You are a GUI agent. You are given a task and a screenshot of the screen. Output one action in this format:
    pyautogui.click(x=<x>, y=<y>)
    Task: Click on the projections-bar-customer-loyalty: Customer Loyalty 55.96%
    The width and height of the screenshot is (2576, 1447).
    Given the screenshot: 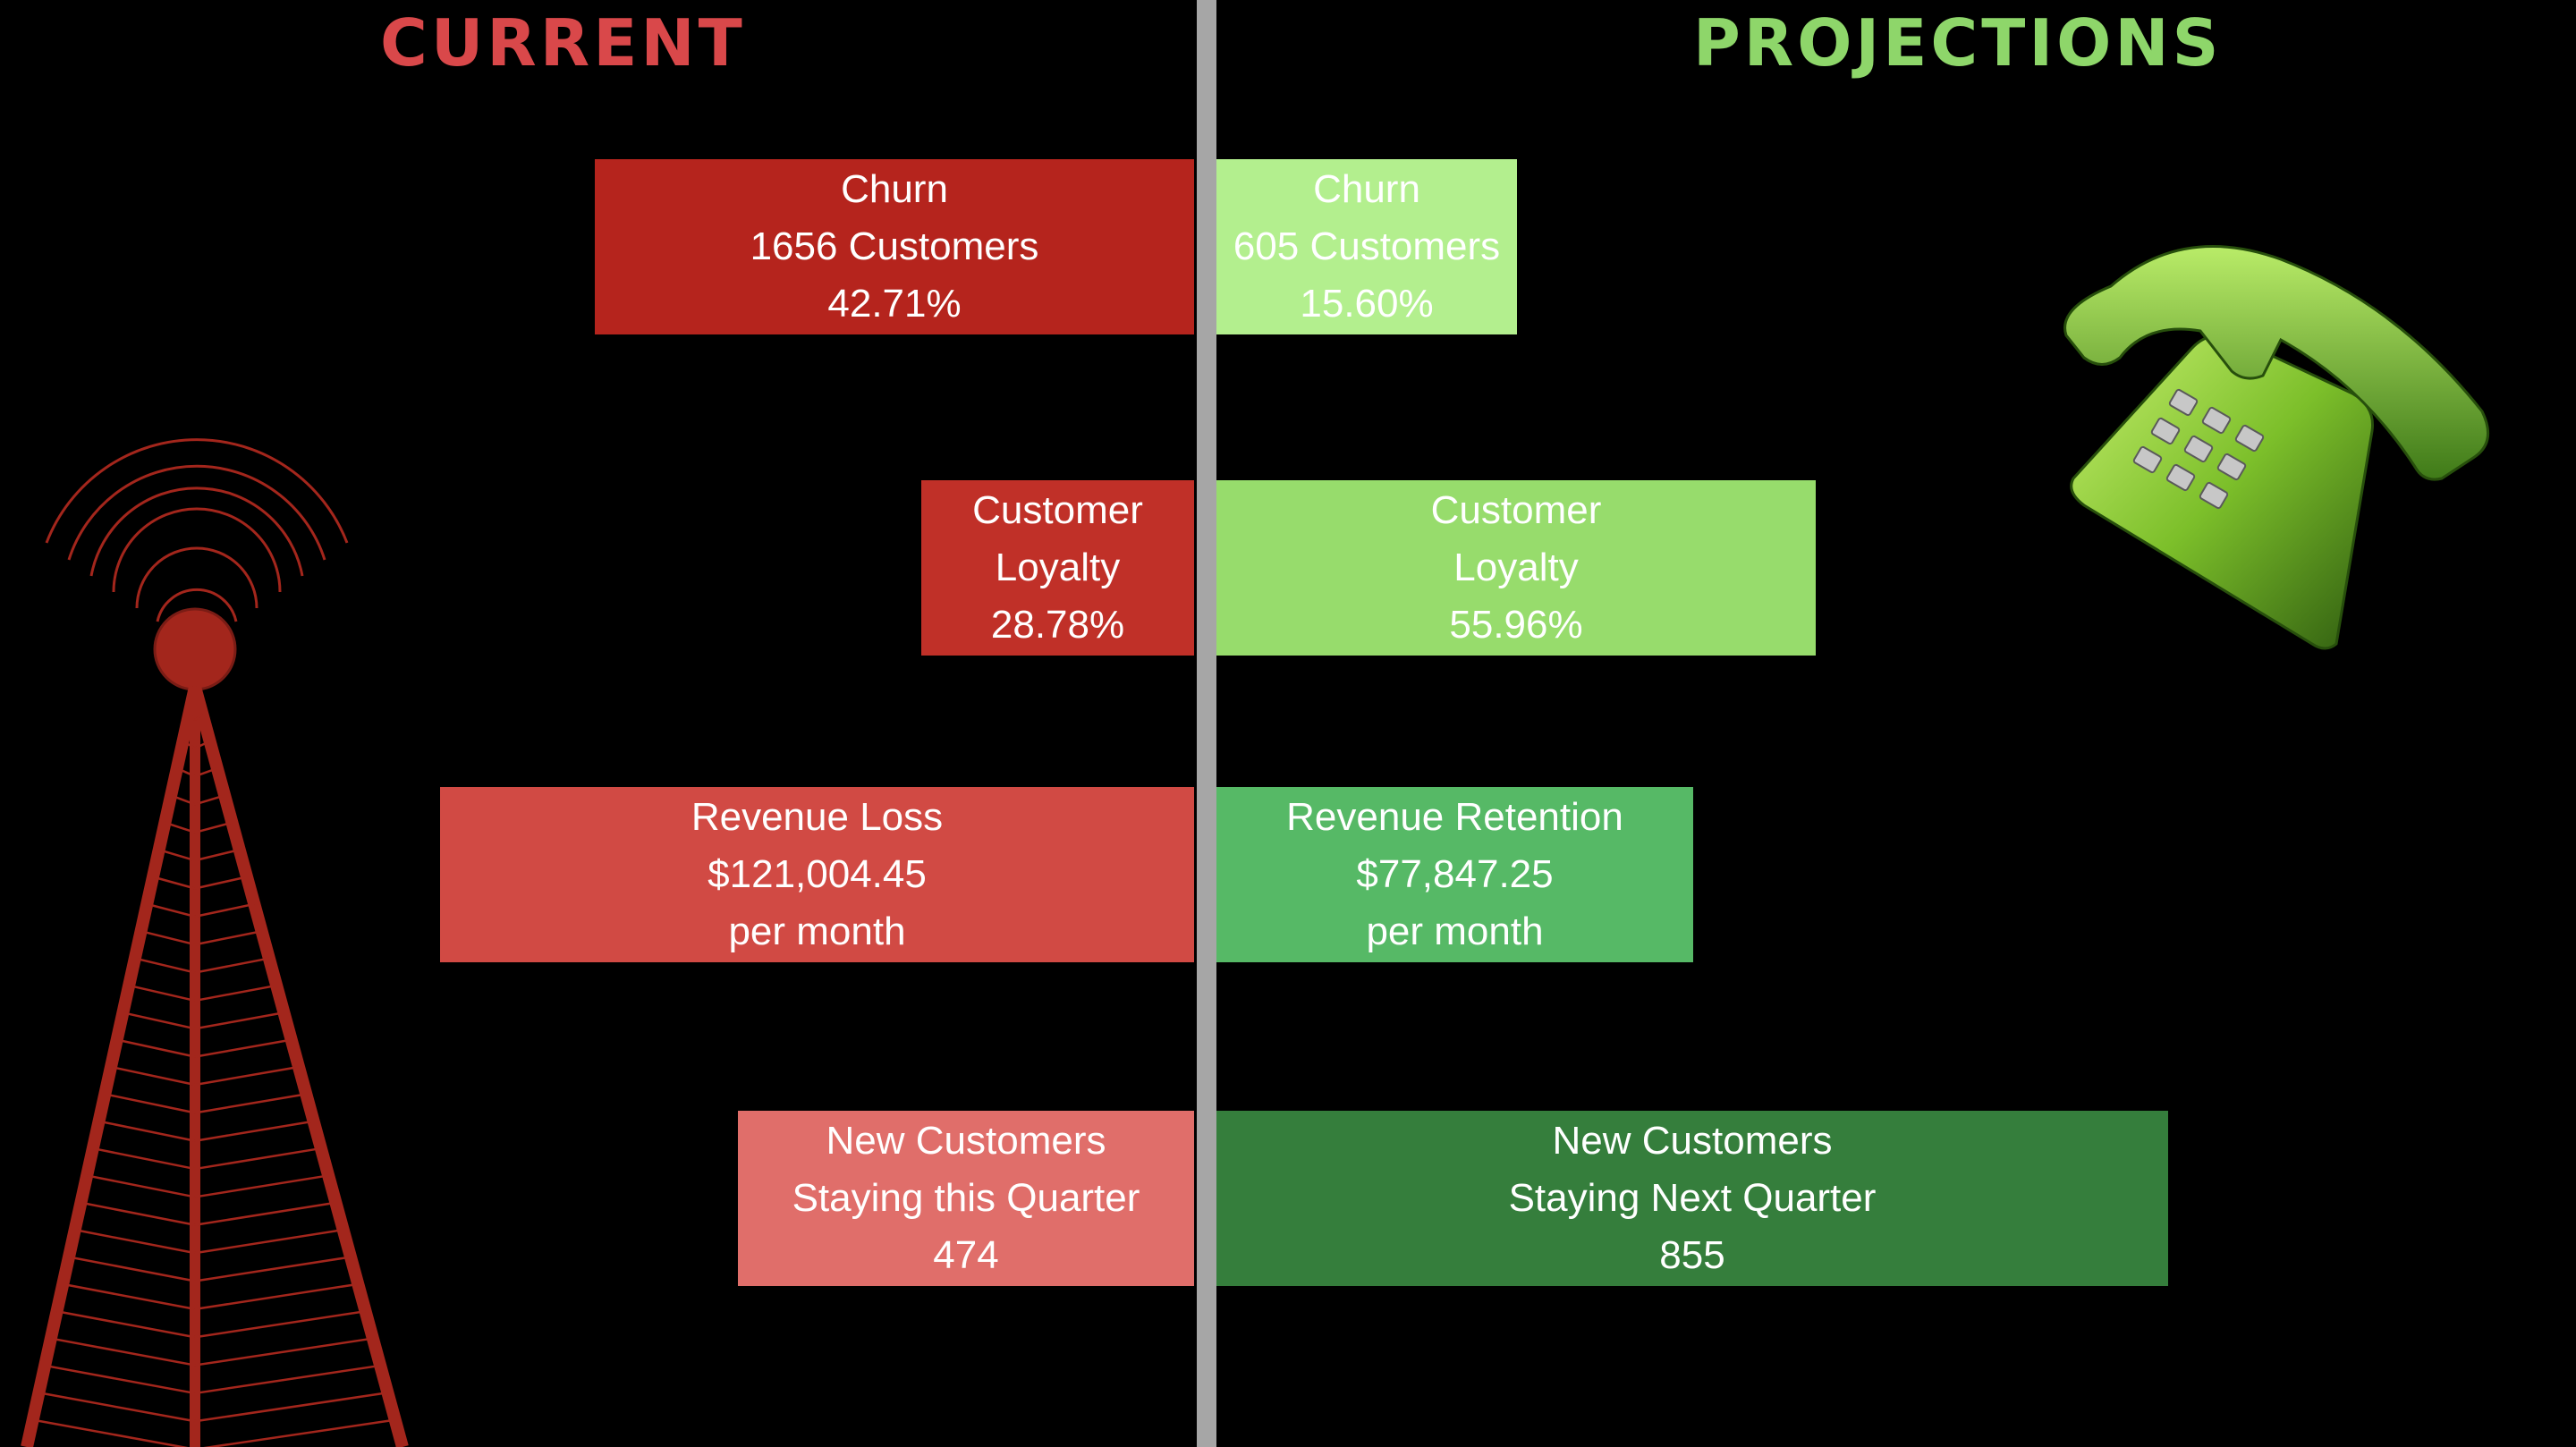 What is the action you would take?
    pyautogui.click(x=1516, y=568)
    